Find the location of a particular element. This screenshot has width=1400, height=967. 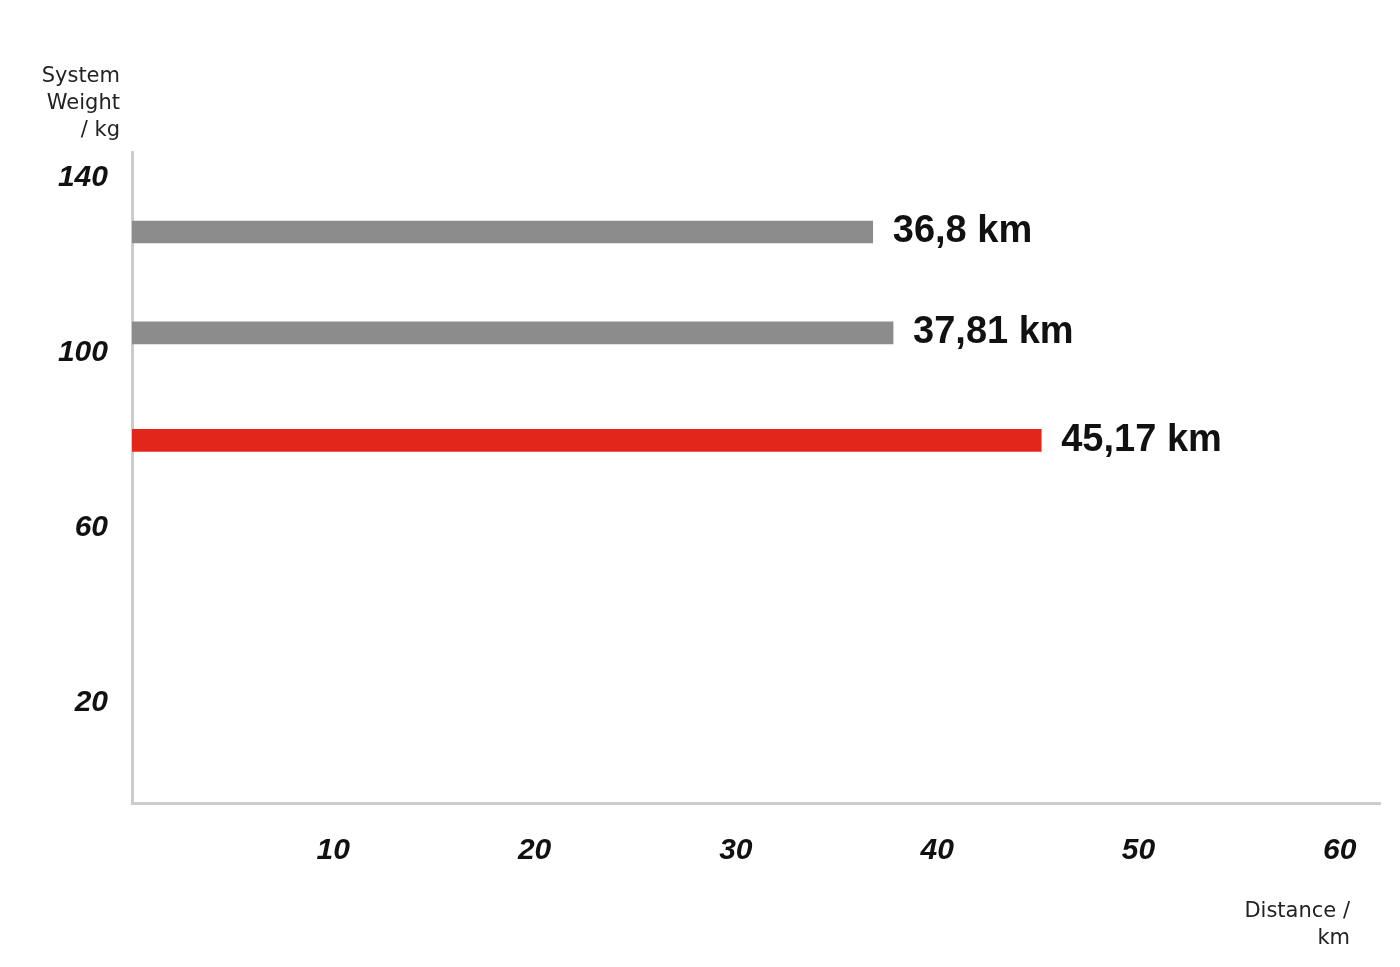

y-axis-title: System Weight / kg is located at coordinates (80, 102).